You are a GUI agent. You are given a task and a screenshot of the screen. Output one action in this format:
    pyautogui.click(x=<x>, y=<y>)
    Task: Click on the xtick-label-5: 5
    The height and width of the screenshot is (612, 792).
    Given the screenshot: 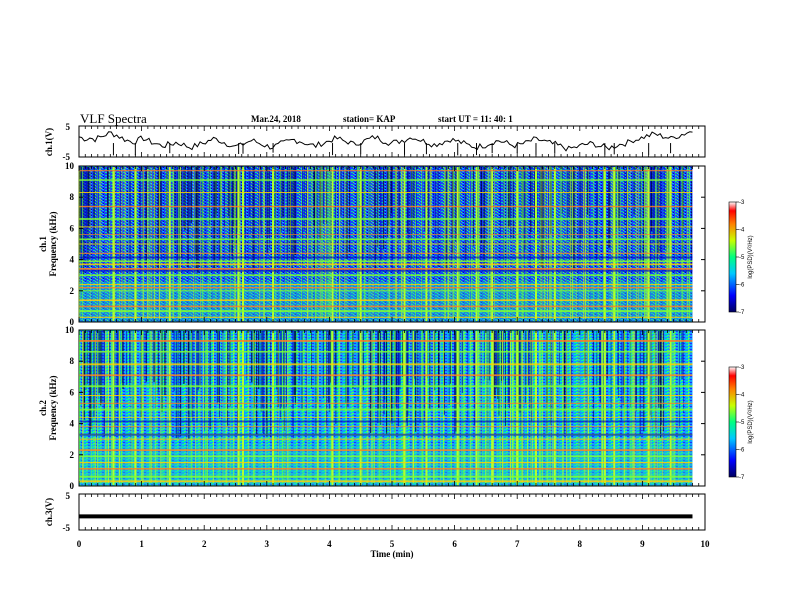 What is the action you would take?
    pyautogui.click(x=392, y=544)
    